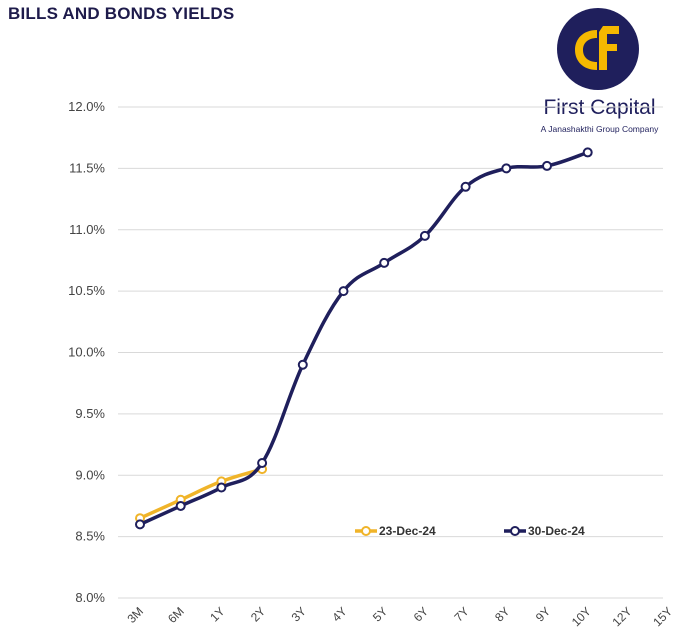  I want to click on legend-item: 30-Dec-24, so click(544, 531).